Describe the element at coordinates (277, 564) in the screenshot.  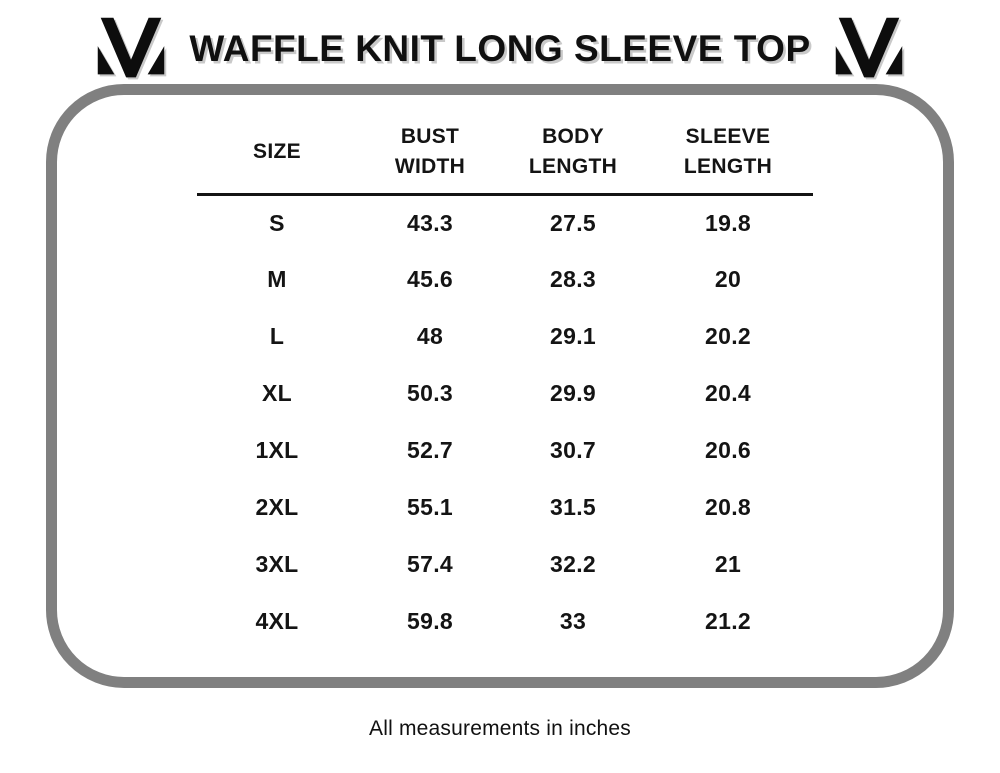
I see `size-cell: 3XL` at that location.